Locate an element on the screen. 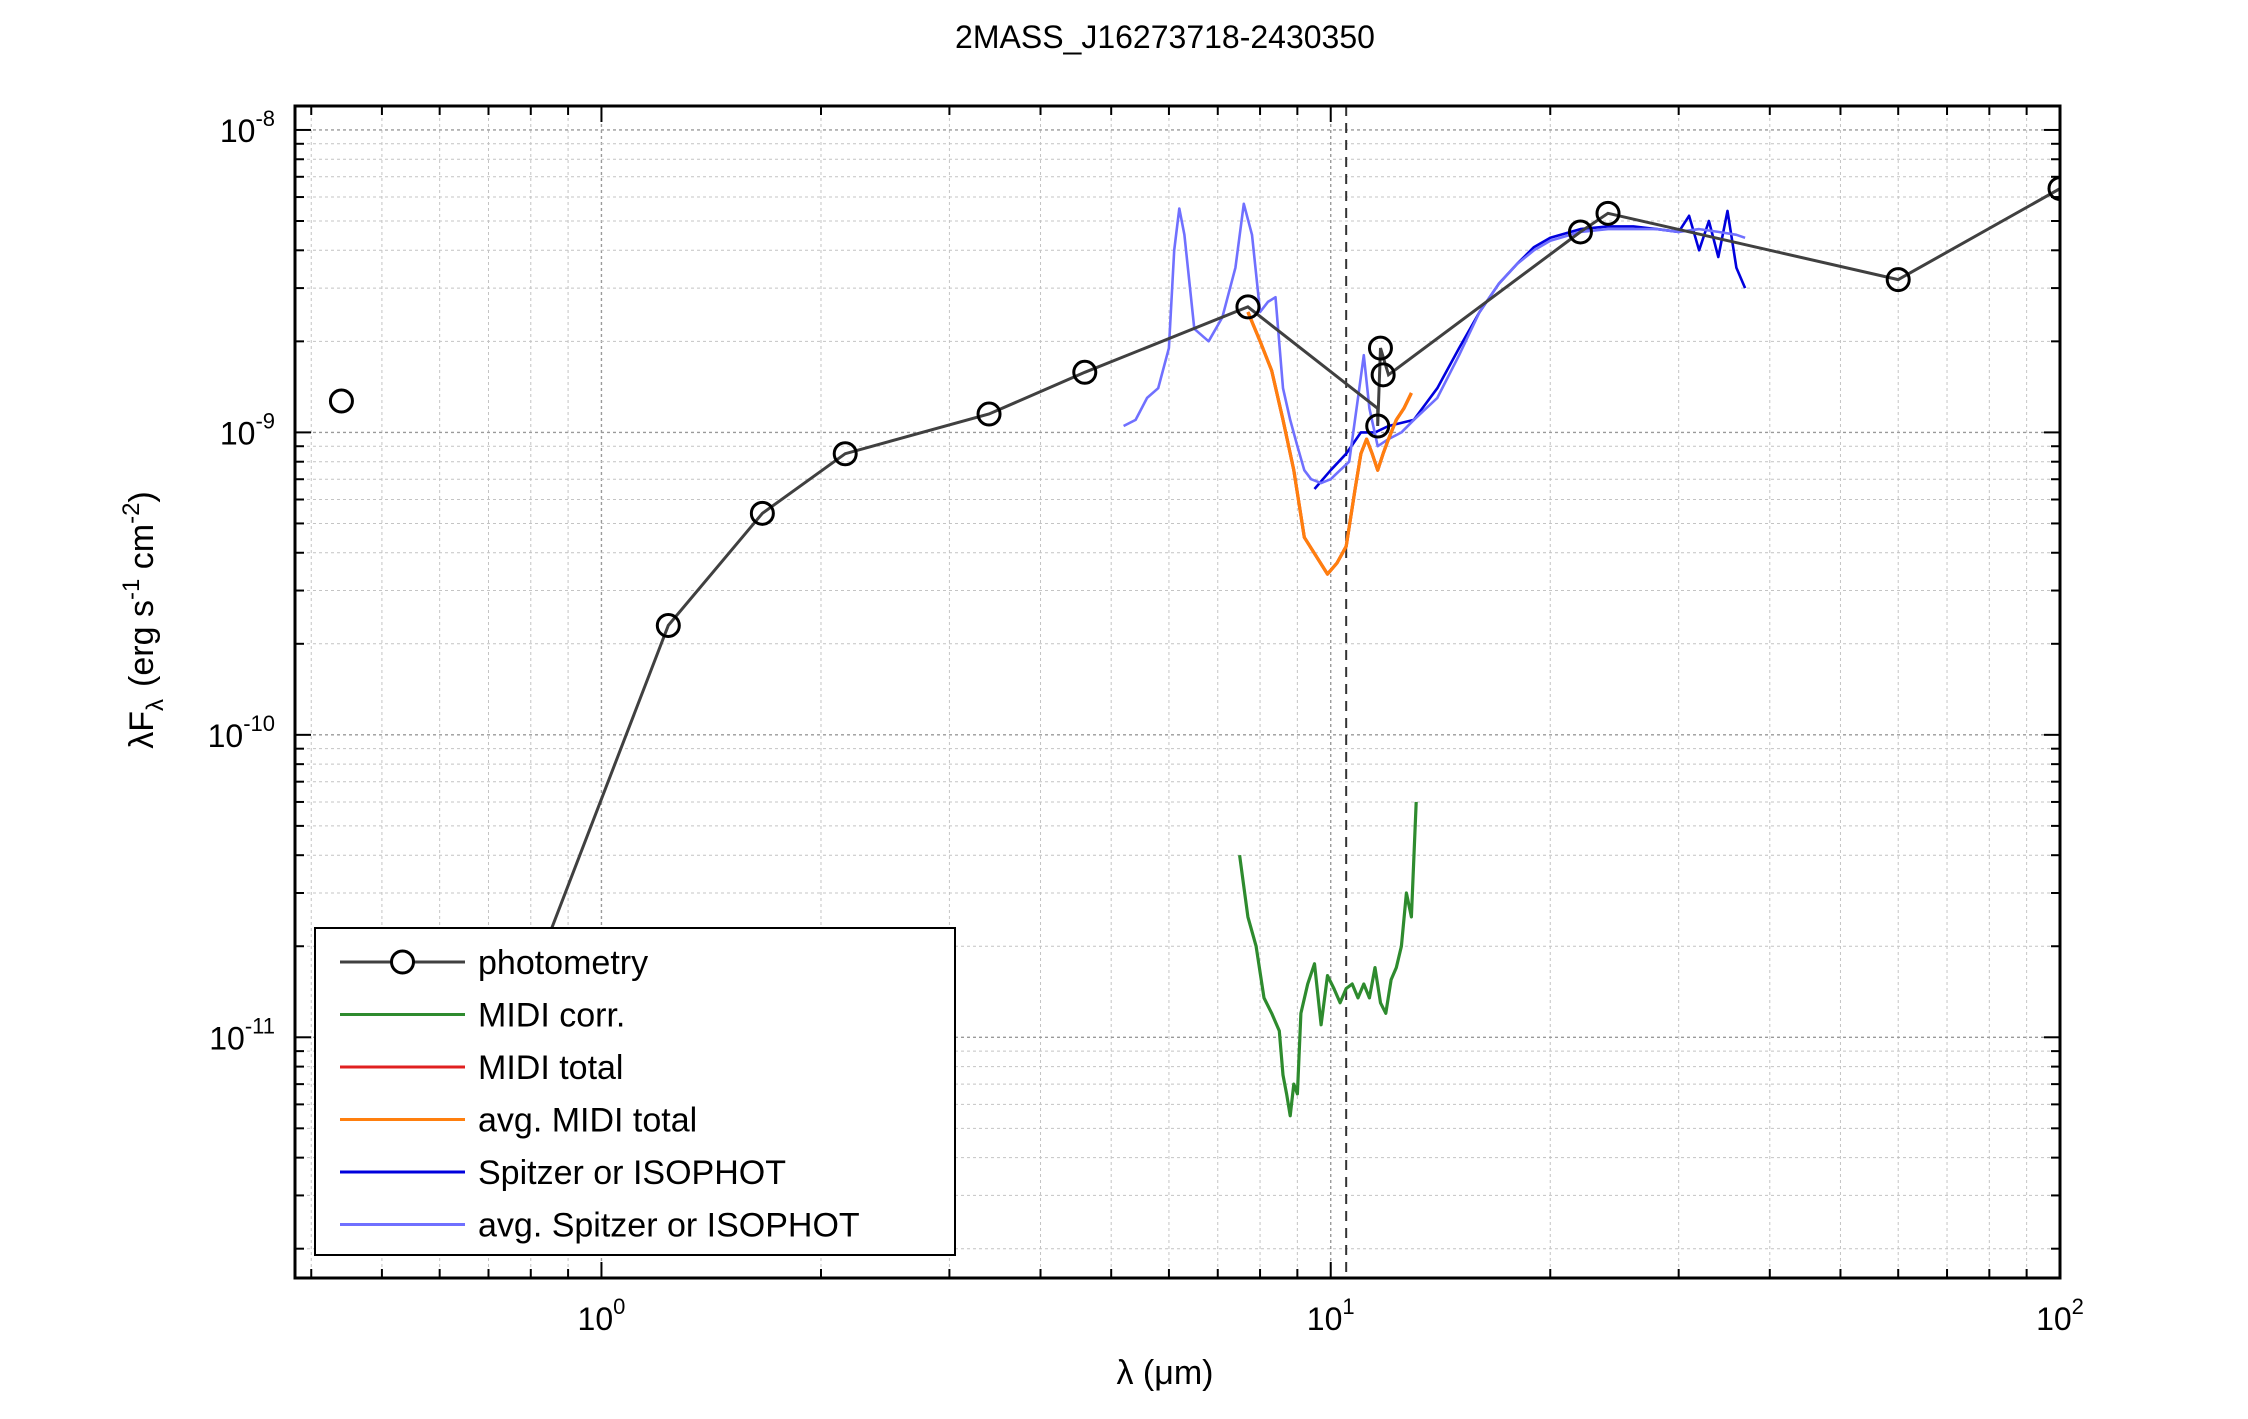  legend-label-avg-midi-total: avg. MIDI total is located at coordinates (587, 1121).